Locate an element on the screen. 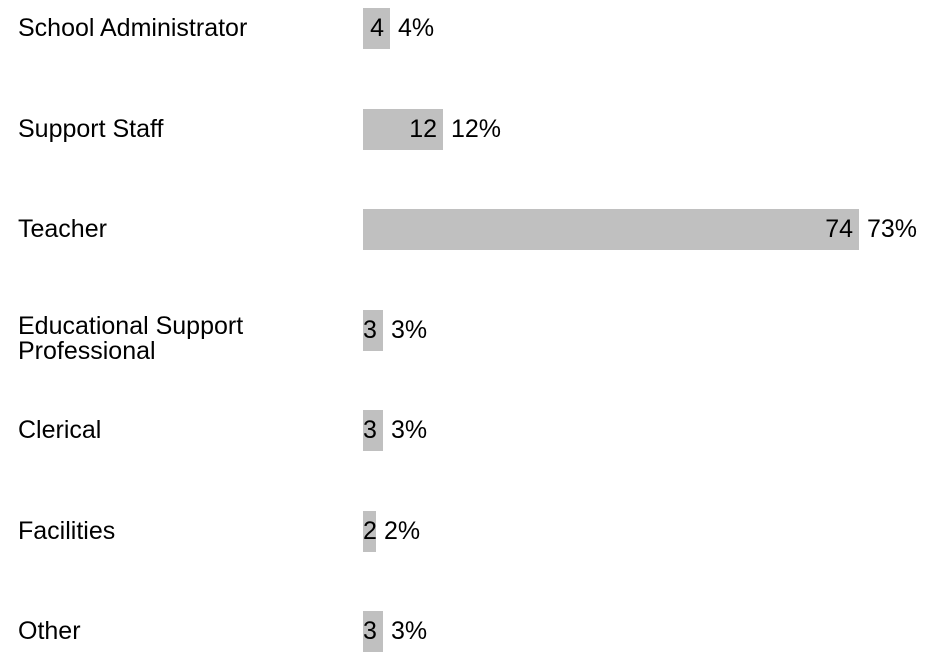 The height and width of the screenshot is (652, 935). category-label: Clerical is located at coordinates (60, 430).